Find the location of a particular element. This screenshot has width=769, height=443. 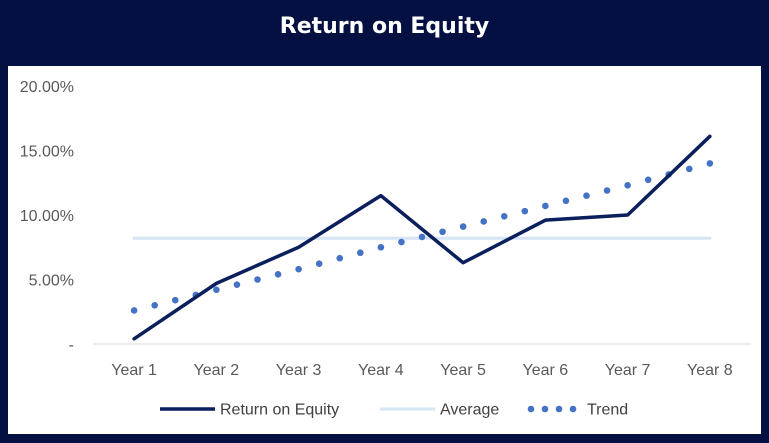

legend-label-return-on-equity: Return on Equity is located at coordinates (279, 410).